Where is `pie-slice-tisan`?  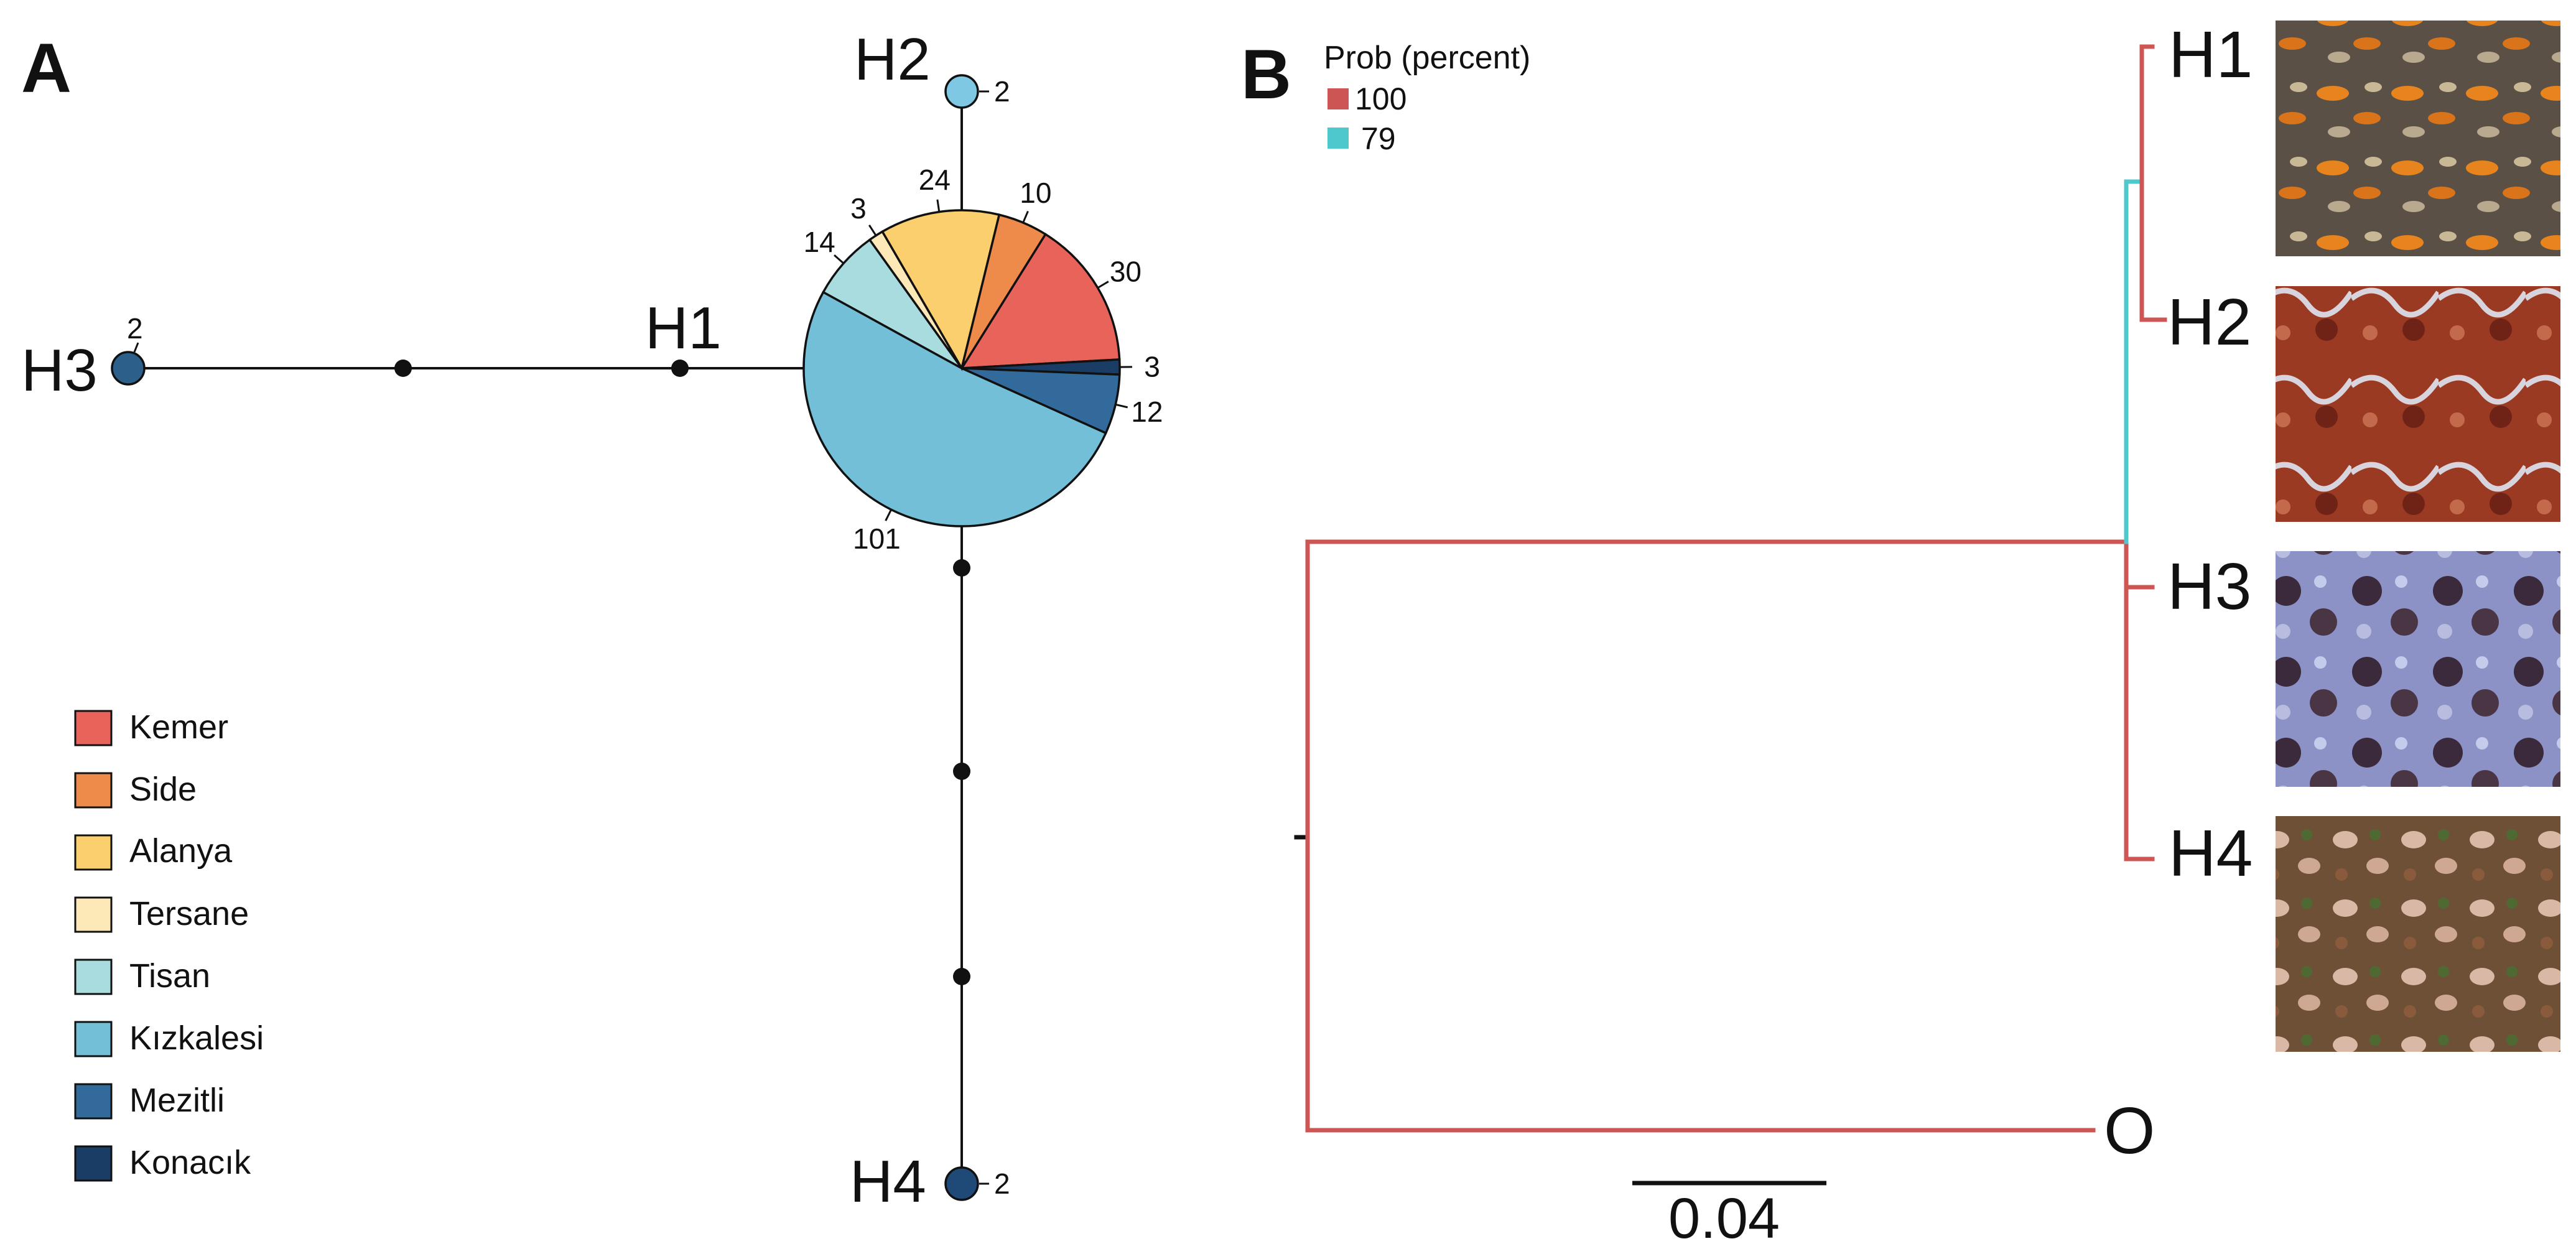
pie-slice-tisan is located at coordinates (892, 304).